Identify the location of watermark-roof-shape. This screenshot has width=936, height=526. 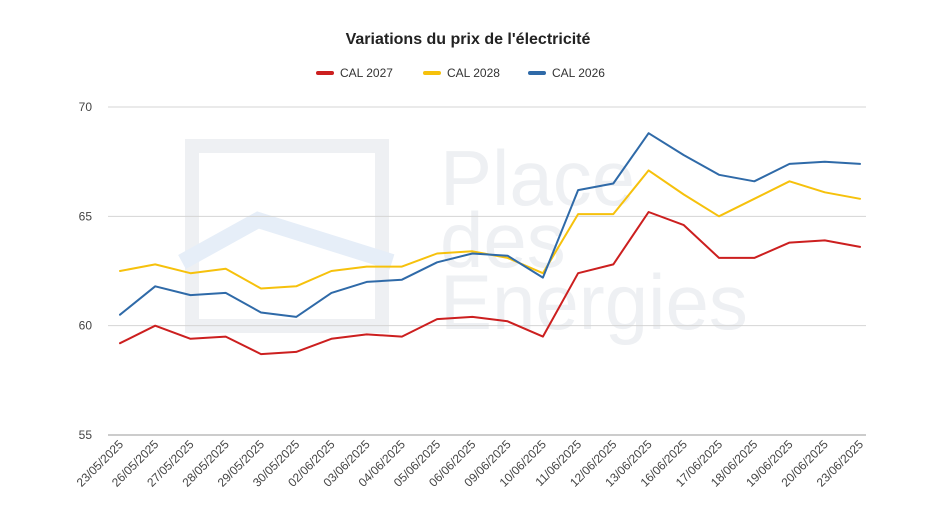
(286, 240).